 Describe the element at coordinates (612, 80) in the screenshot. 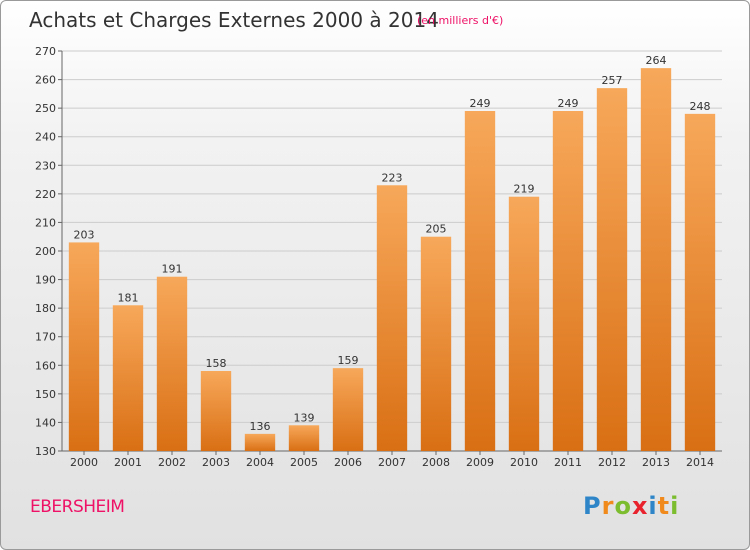

I see `data-label: 257` at that location.